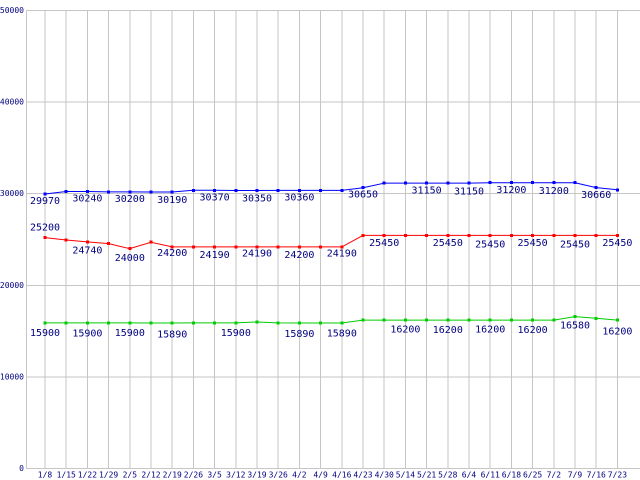  Describe the element at coordinates (596, 195) in the screenshot. I see `data-point-label: 30660` at that location.